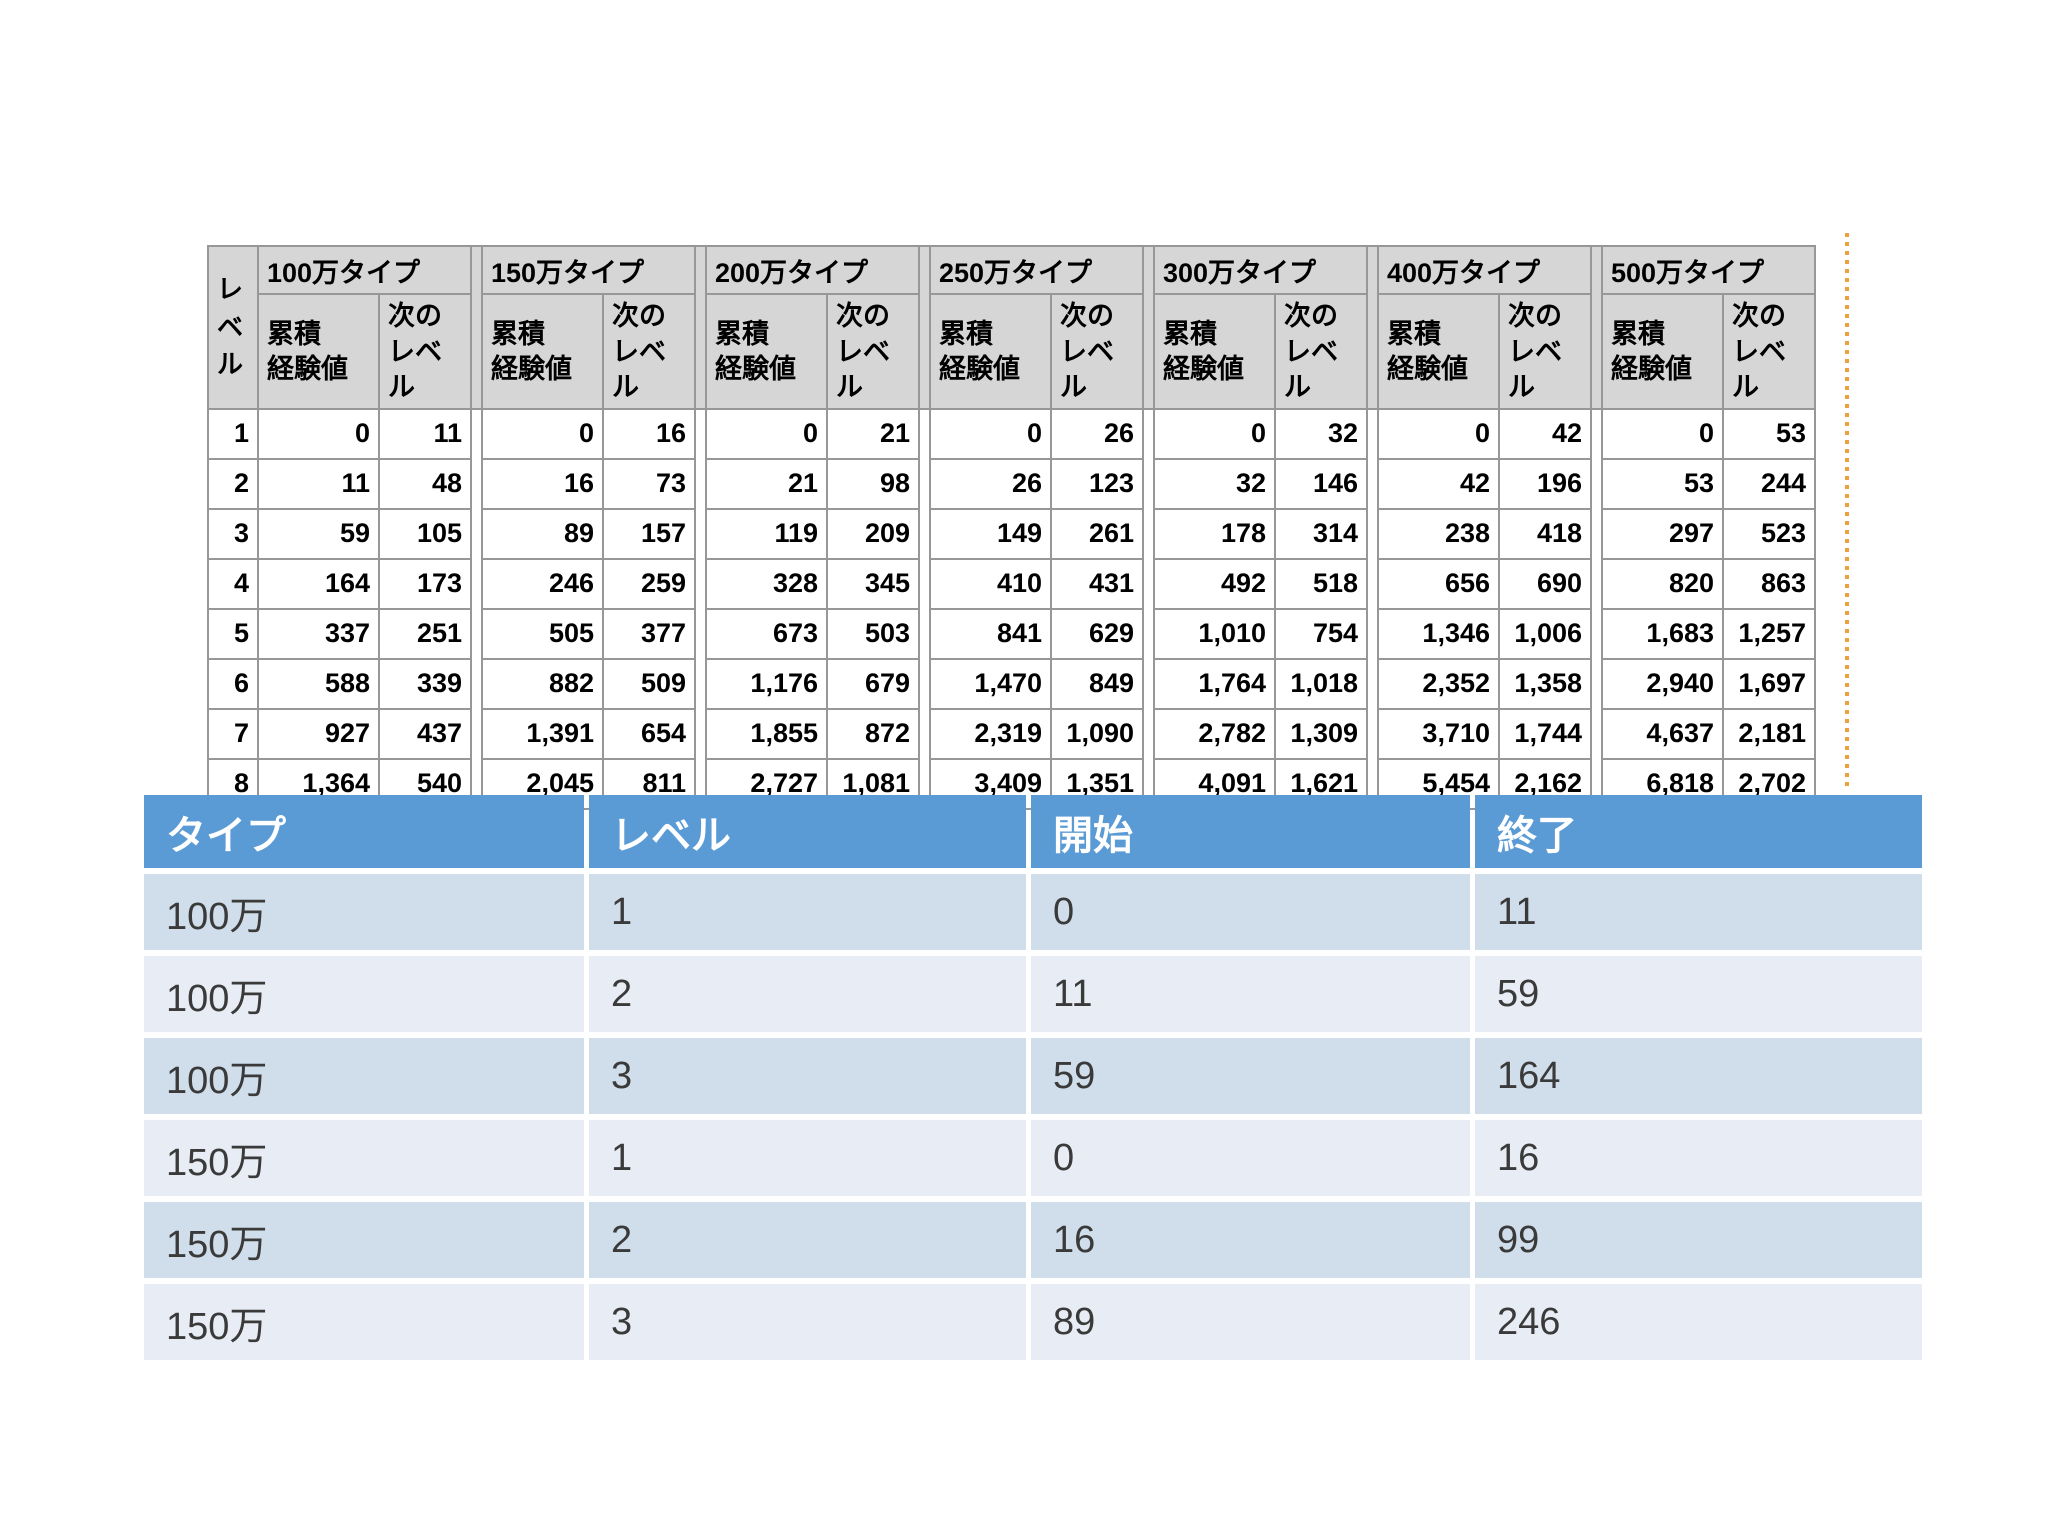  Describe the element at coordinates (364, 1158) in the screenshot. I see `summary-cell: 150万` at that location.